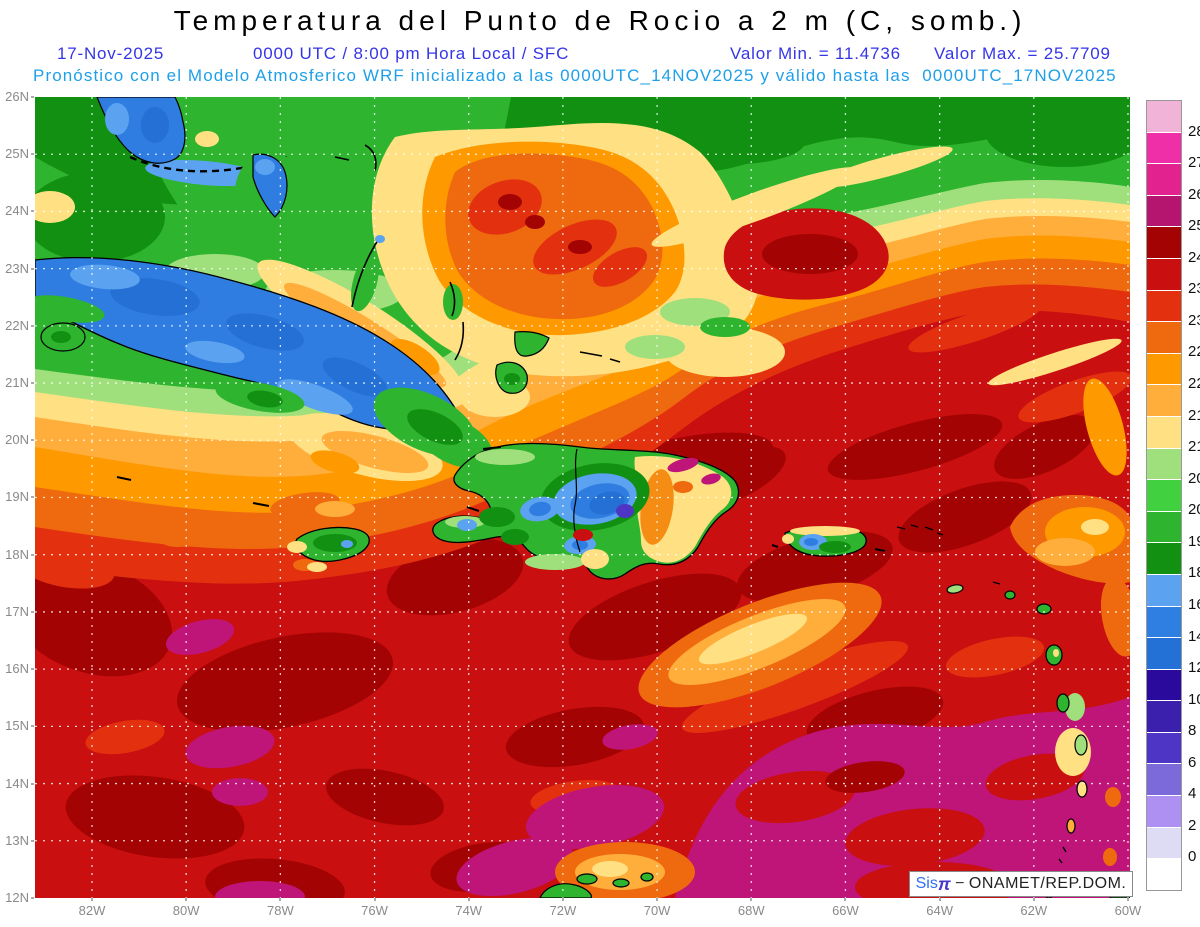  What do you see at coordinates (586, 511) in the screenshot?
I see `hispaniola-island` at bounding box center [586, 511].